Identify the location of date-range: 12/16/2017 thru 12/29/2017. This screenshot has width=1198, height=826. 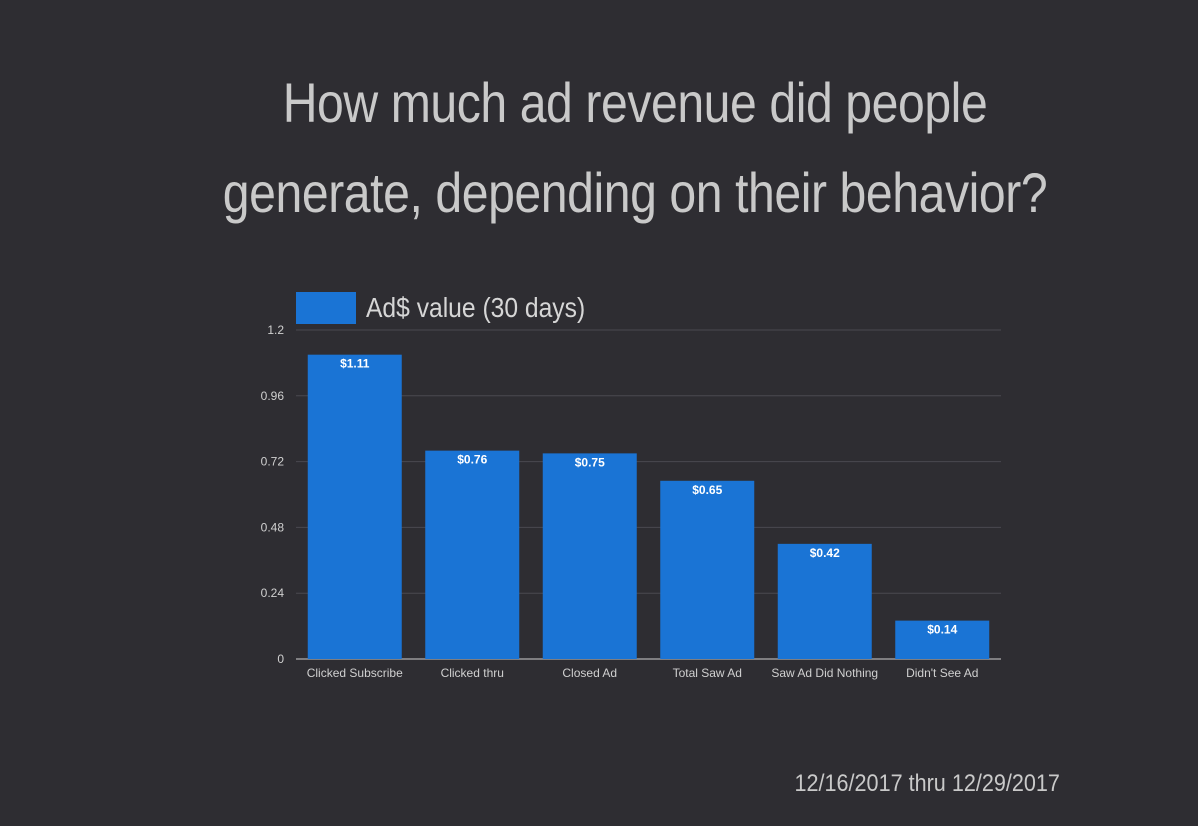
(927, 783).